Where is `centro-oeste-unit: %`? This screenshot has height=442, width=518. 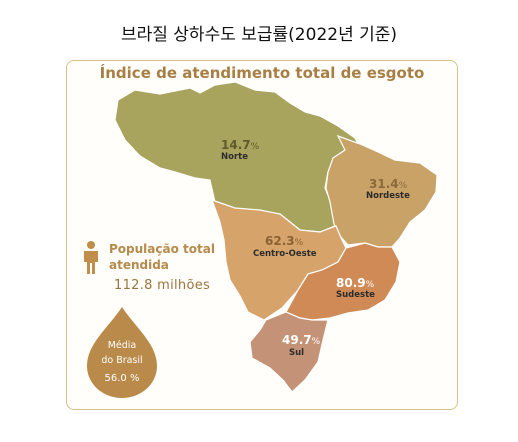 centro-oeste-unit: % is located at coordinates (299, 243).